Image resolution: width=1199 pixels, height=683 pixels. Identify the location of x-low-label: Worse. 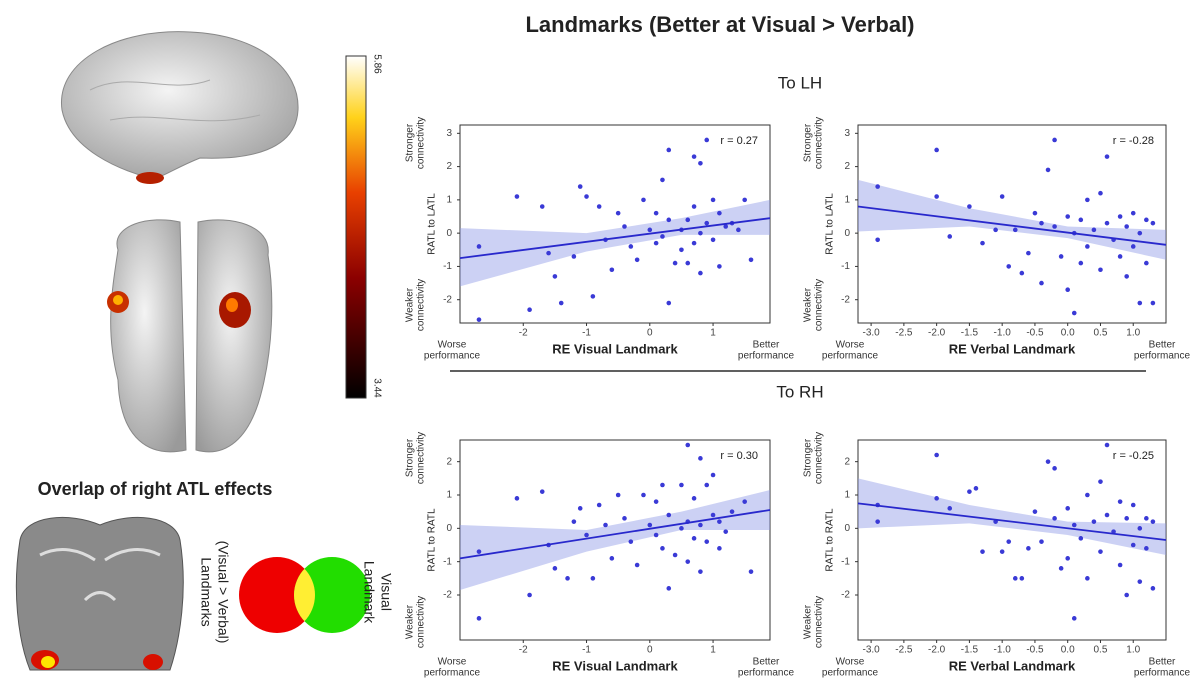
(452, 345).